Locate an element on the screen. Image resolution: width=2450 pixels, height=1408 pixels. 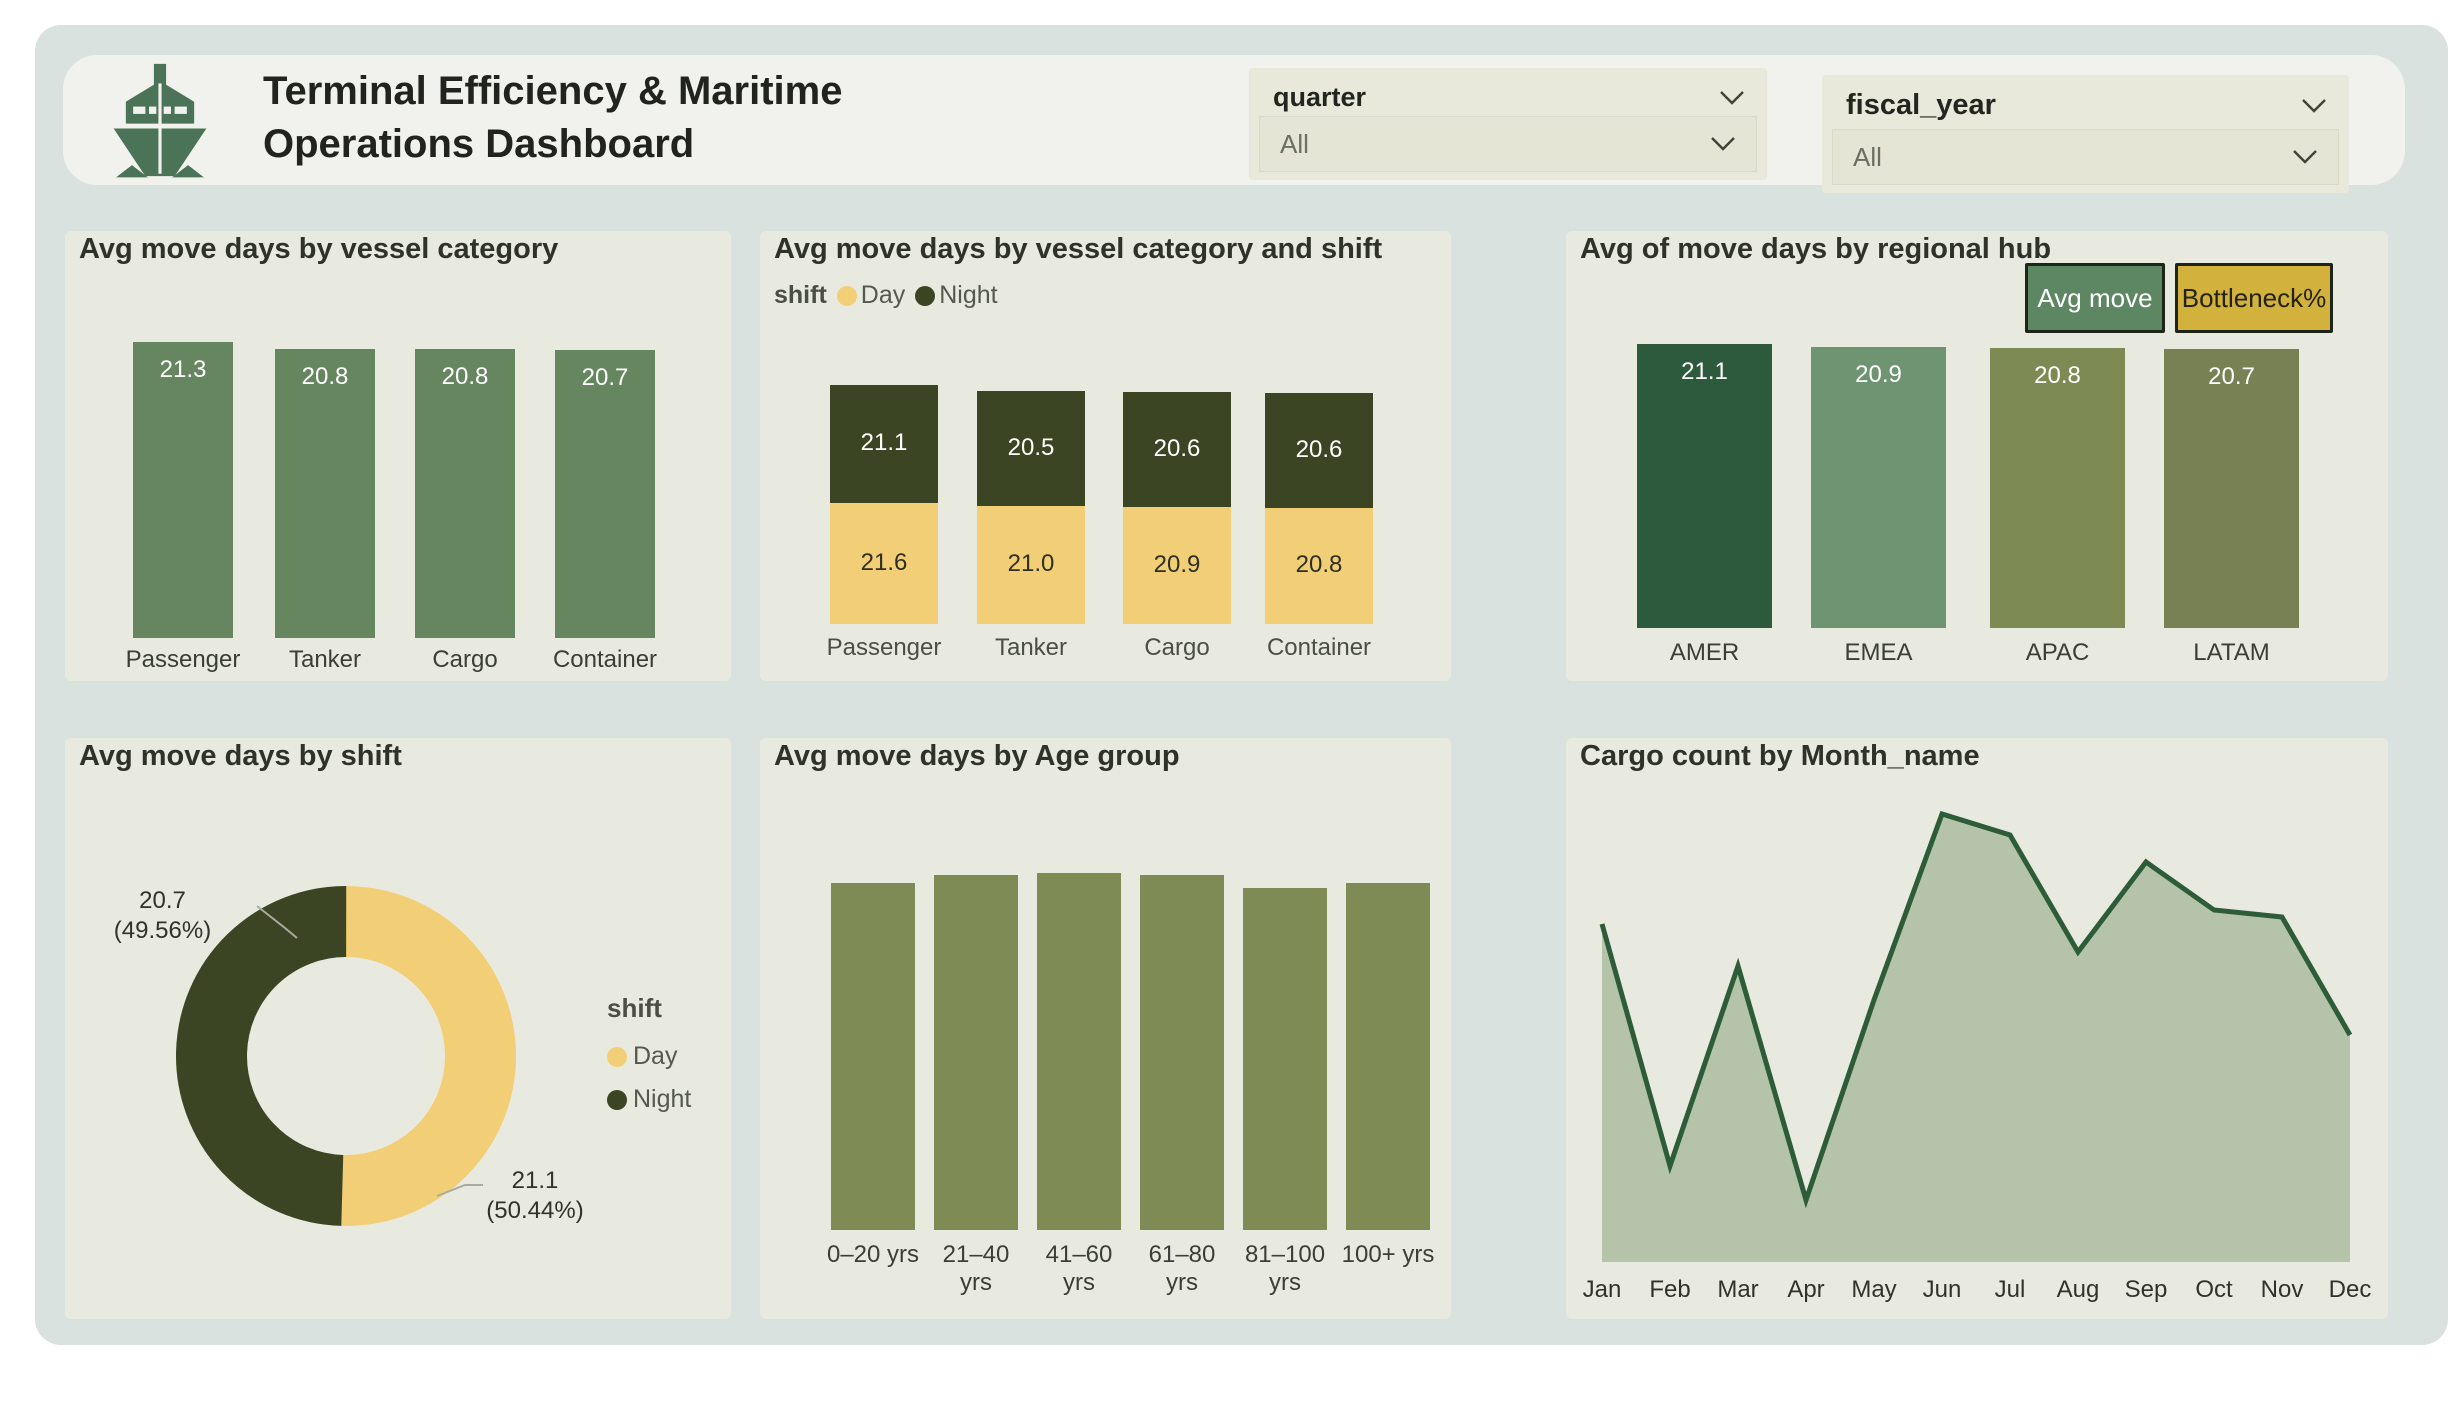
month-label-dec: Dec is located at coordinates (2350, 1289).